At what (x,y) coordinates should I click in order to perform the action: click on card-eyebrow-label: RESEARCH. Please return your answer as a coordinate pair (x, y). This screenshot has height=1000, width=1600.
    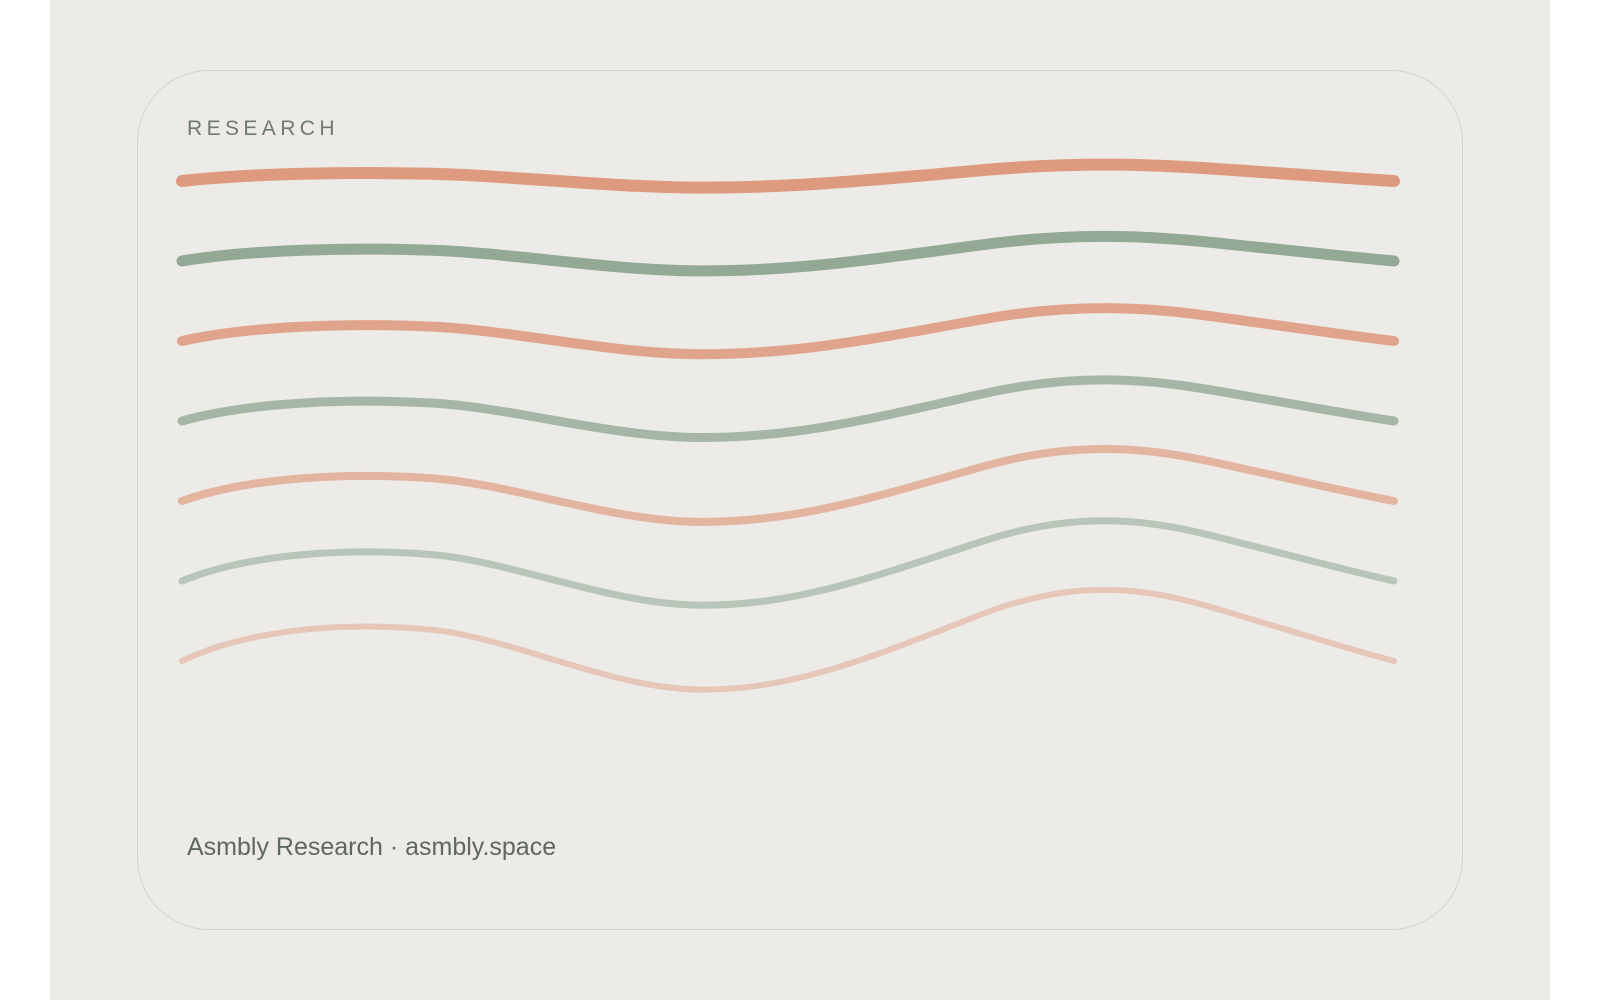
    Looking at the image, I should click on (263, 128).